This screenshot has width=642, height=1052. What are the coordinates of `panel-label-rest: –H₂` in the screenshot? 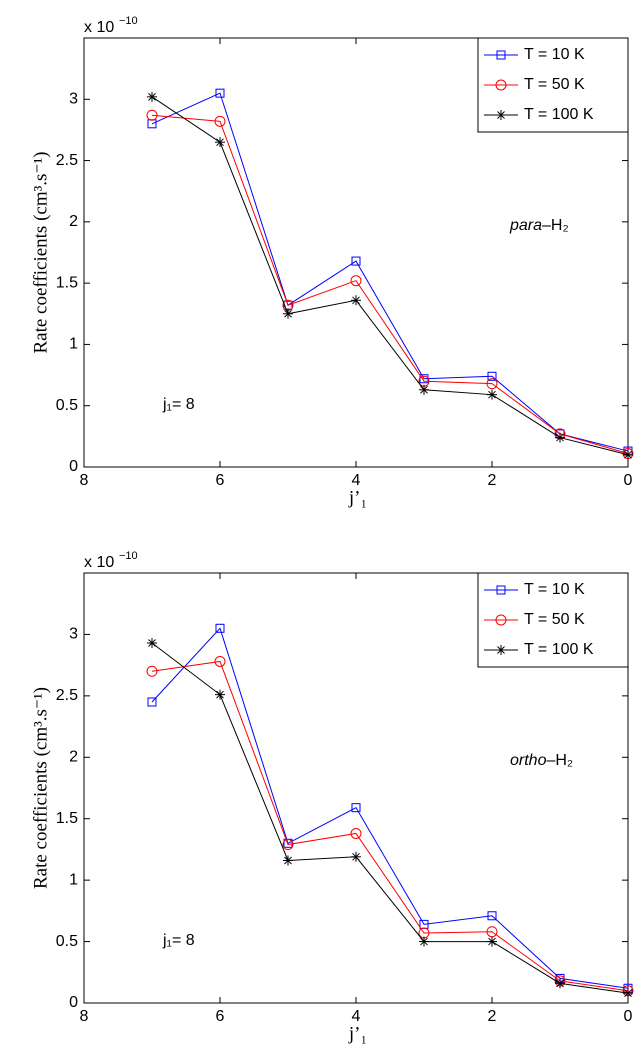 It's located at (559, 760).